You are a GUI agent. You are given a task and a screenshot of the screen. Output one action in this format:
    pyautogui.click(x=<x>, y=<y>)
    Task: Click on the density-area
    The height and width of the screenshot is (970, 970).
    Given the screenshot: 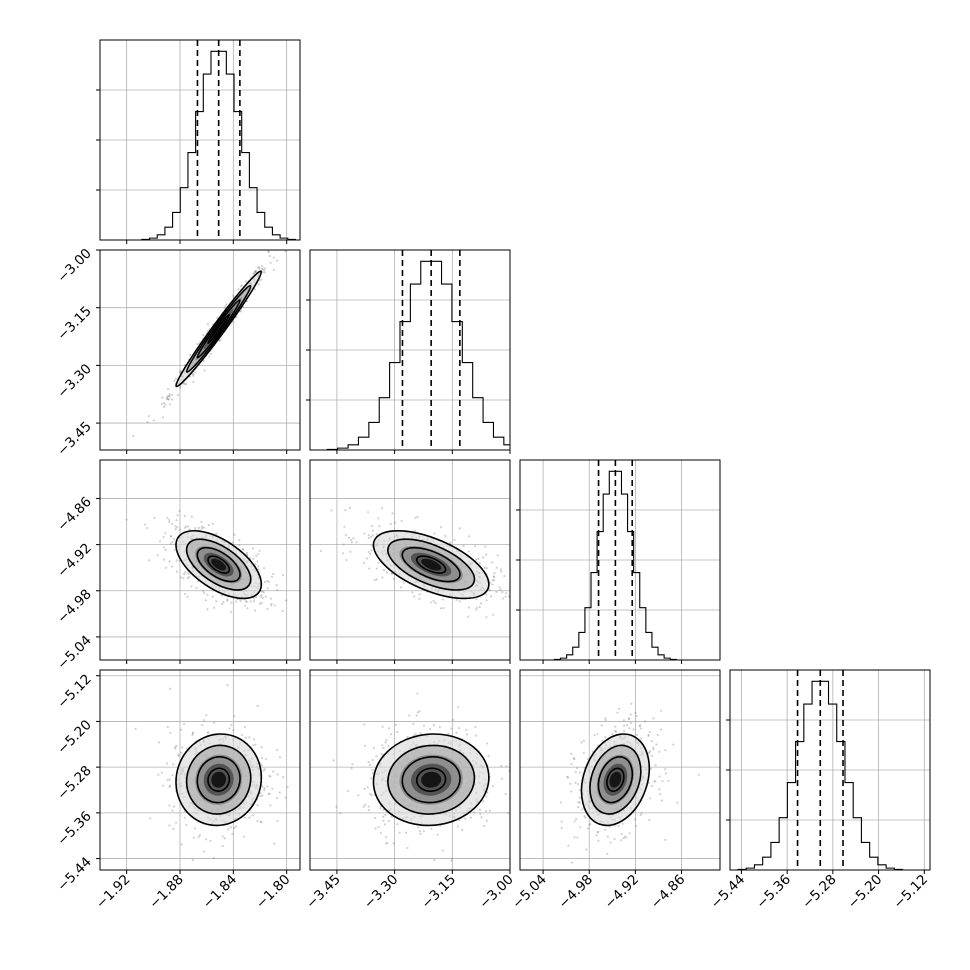 What is the action you would take?
    pyautogui.click(x=629, y=783)
    